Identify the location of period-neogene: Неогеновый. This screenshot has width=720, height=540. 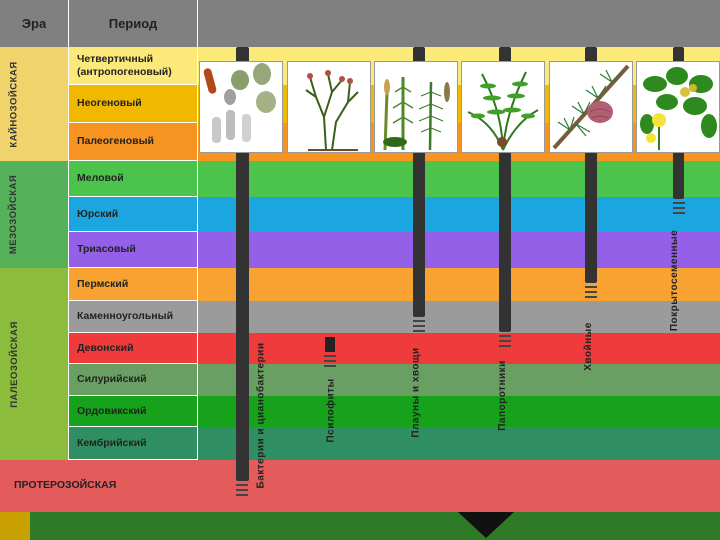
(133, 104).